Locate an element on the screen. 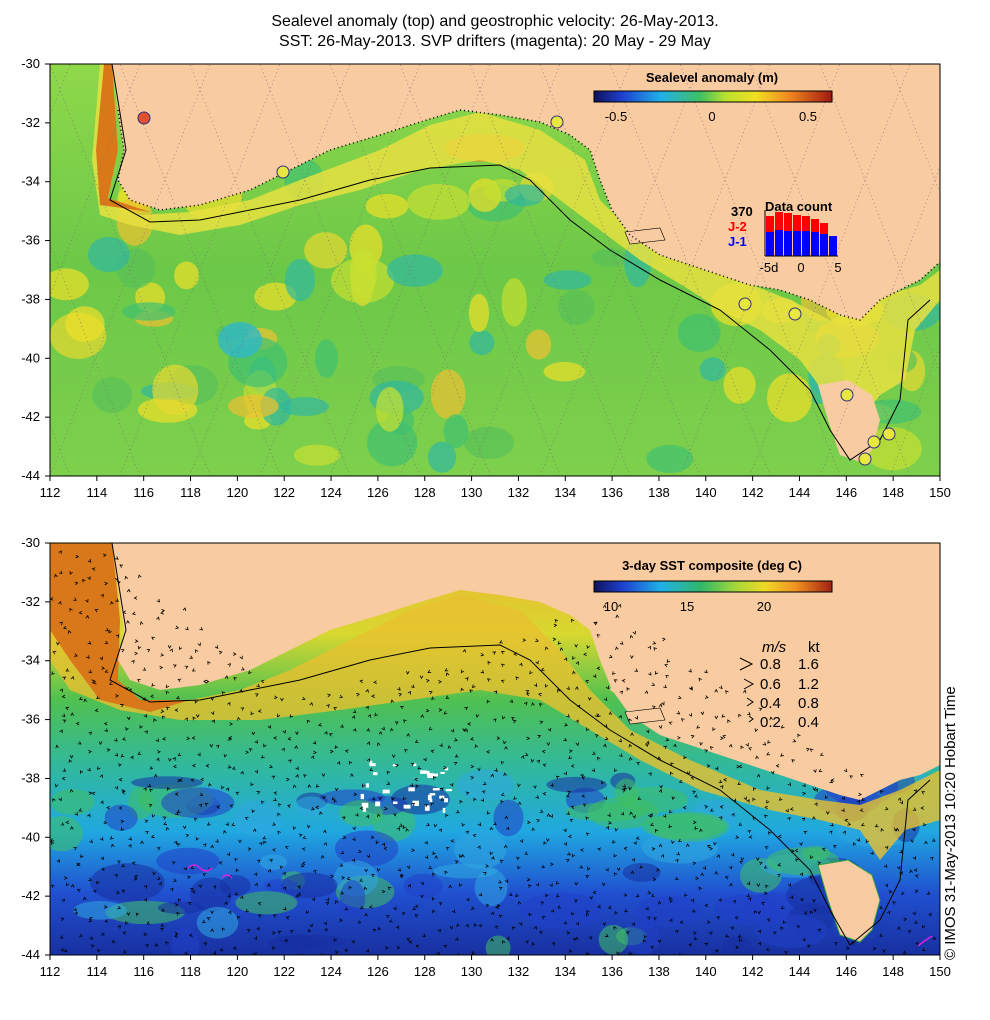  velocity-legend-header-kt: kt is located at coordinates (814, 647).